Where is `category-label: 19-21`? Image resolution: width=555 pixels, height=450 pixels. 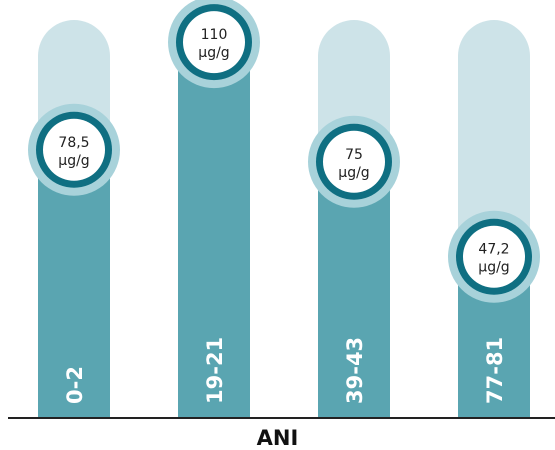 category-label: 19-21 is located at coordinates (215, 370).